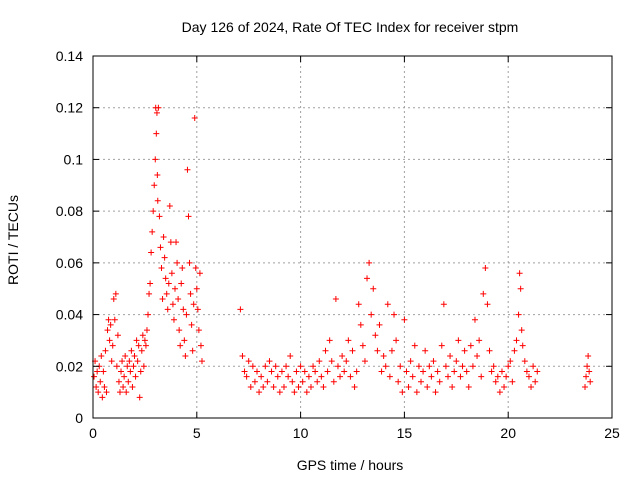  What do you see at coordinates (74, 159) in the screenshot?
I see `y-tick-label: 0.1` at bounding box center [74, 159].